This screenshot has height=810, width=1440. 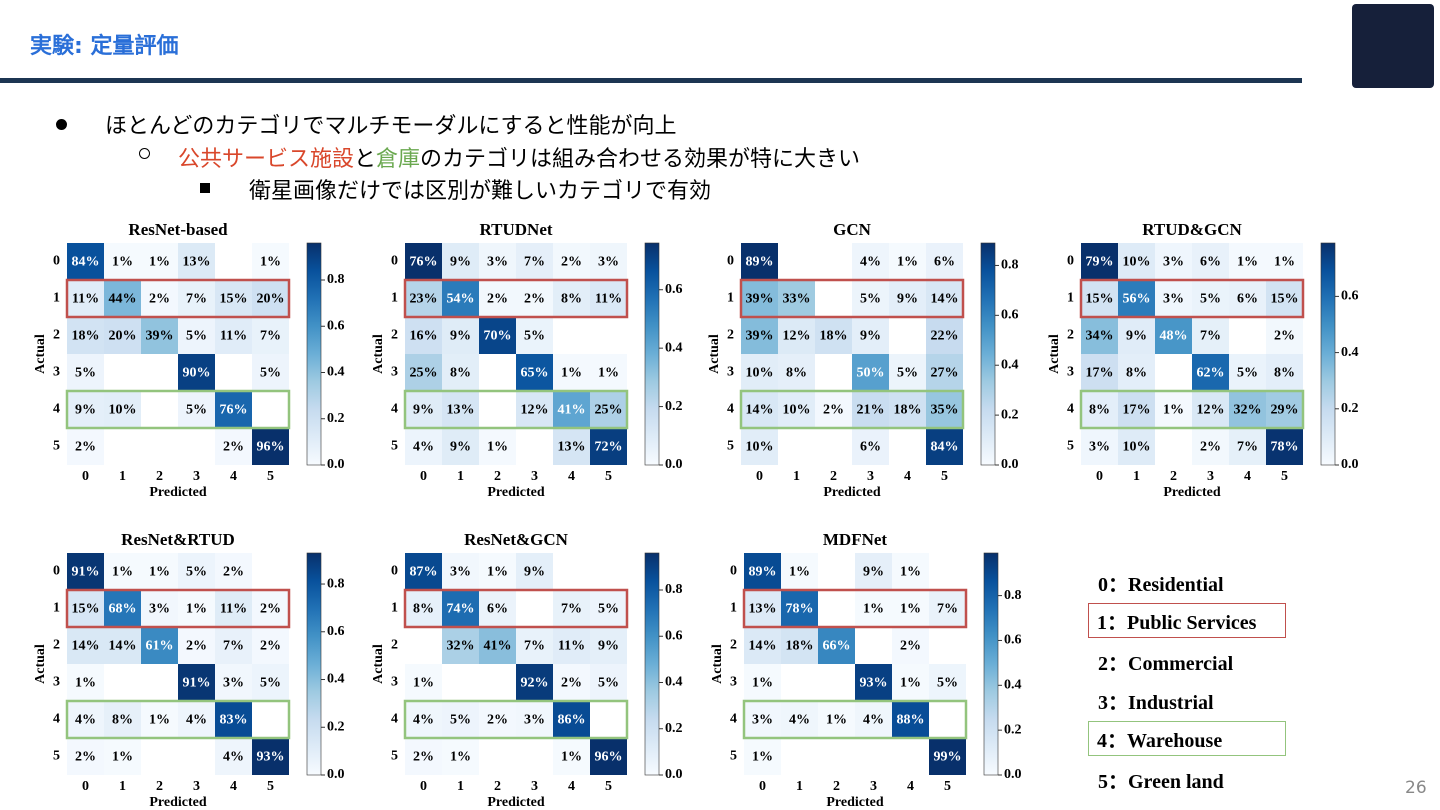 I want to click on legend-item: 2：Commercial, so click(x=1166, y=664).